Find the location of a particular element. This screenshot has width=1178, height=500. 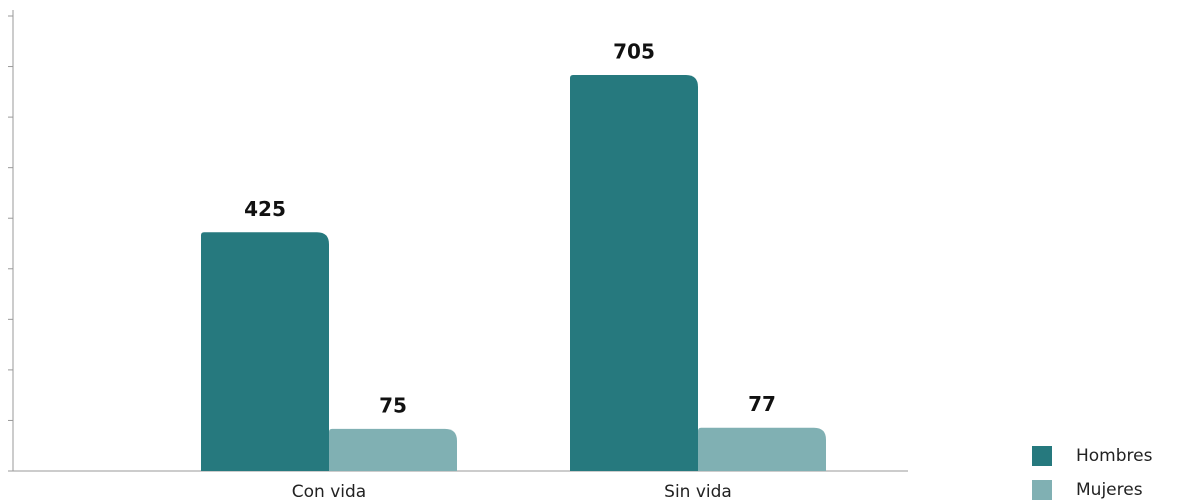

value-label: 425 is located at coordinates (265, 209).